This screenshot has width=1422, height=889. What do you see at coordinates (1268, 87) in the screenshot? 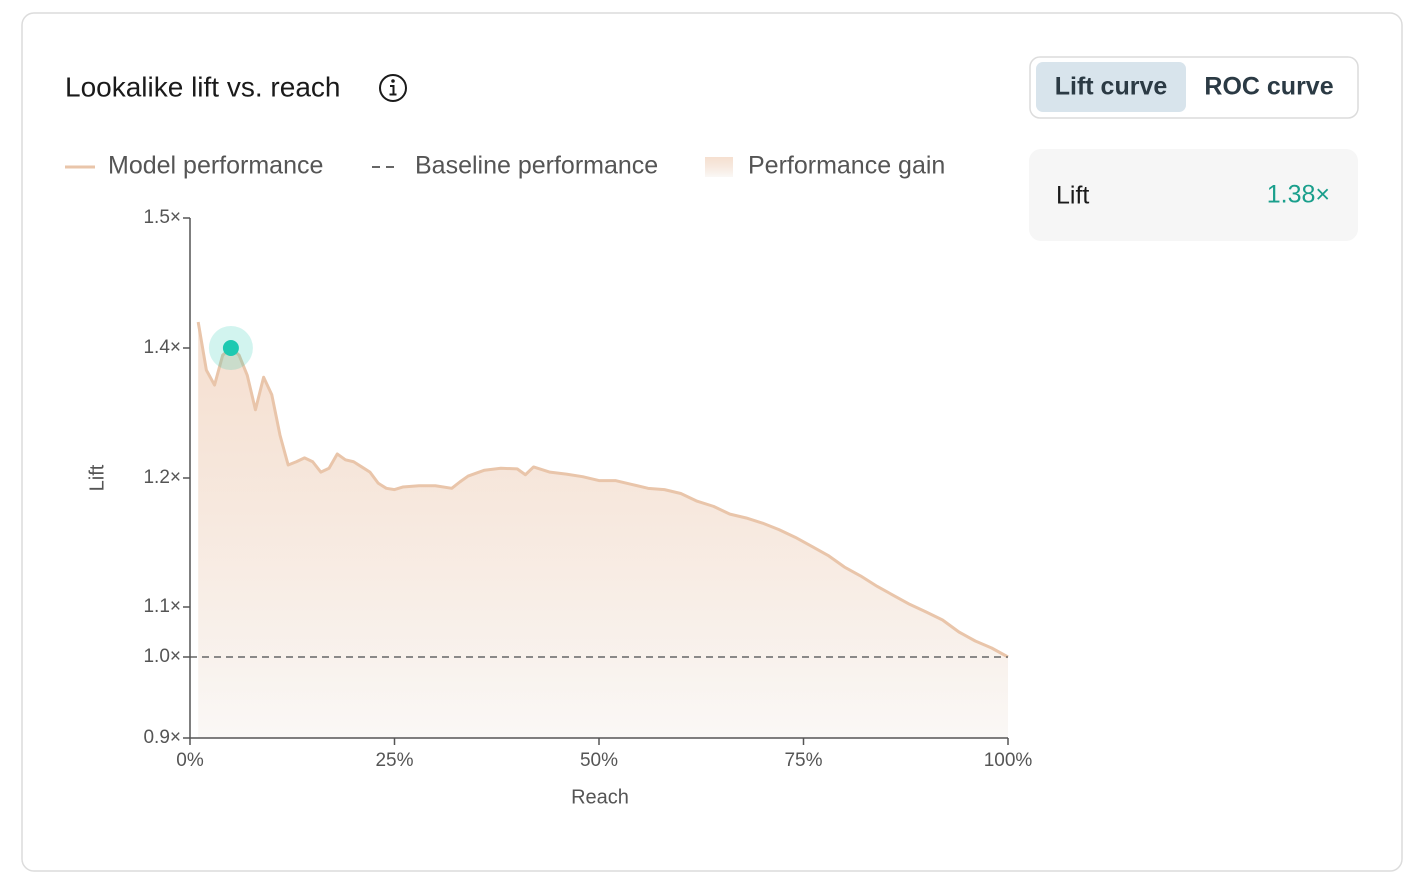
I see `tab: ROC curve` at bounding box center [1268, 87].